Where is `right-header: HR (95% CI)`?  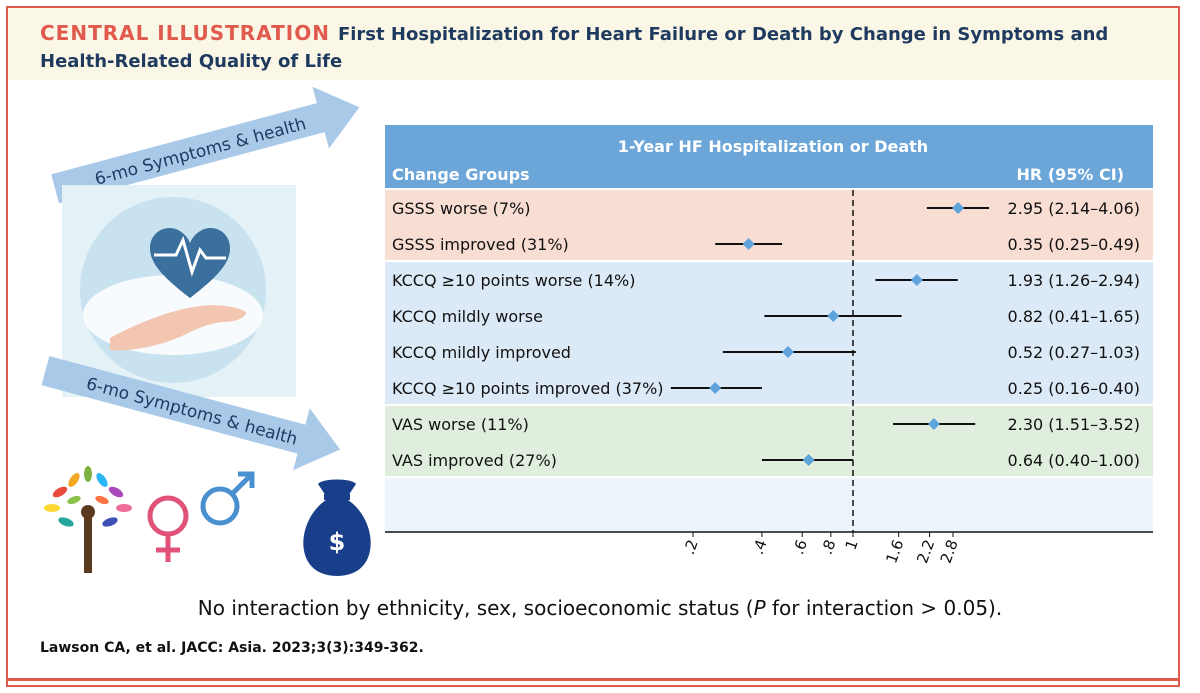 right-header: HR (95% CI) is located at coordinates (1070, 174).